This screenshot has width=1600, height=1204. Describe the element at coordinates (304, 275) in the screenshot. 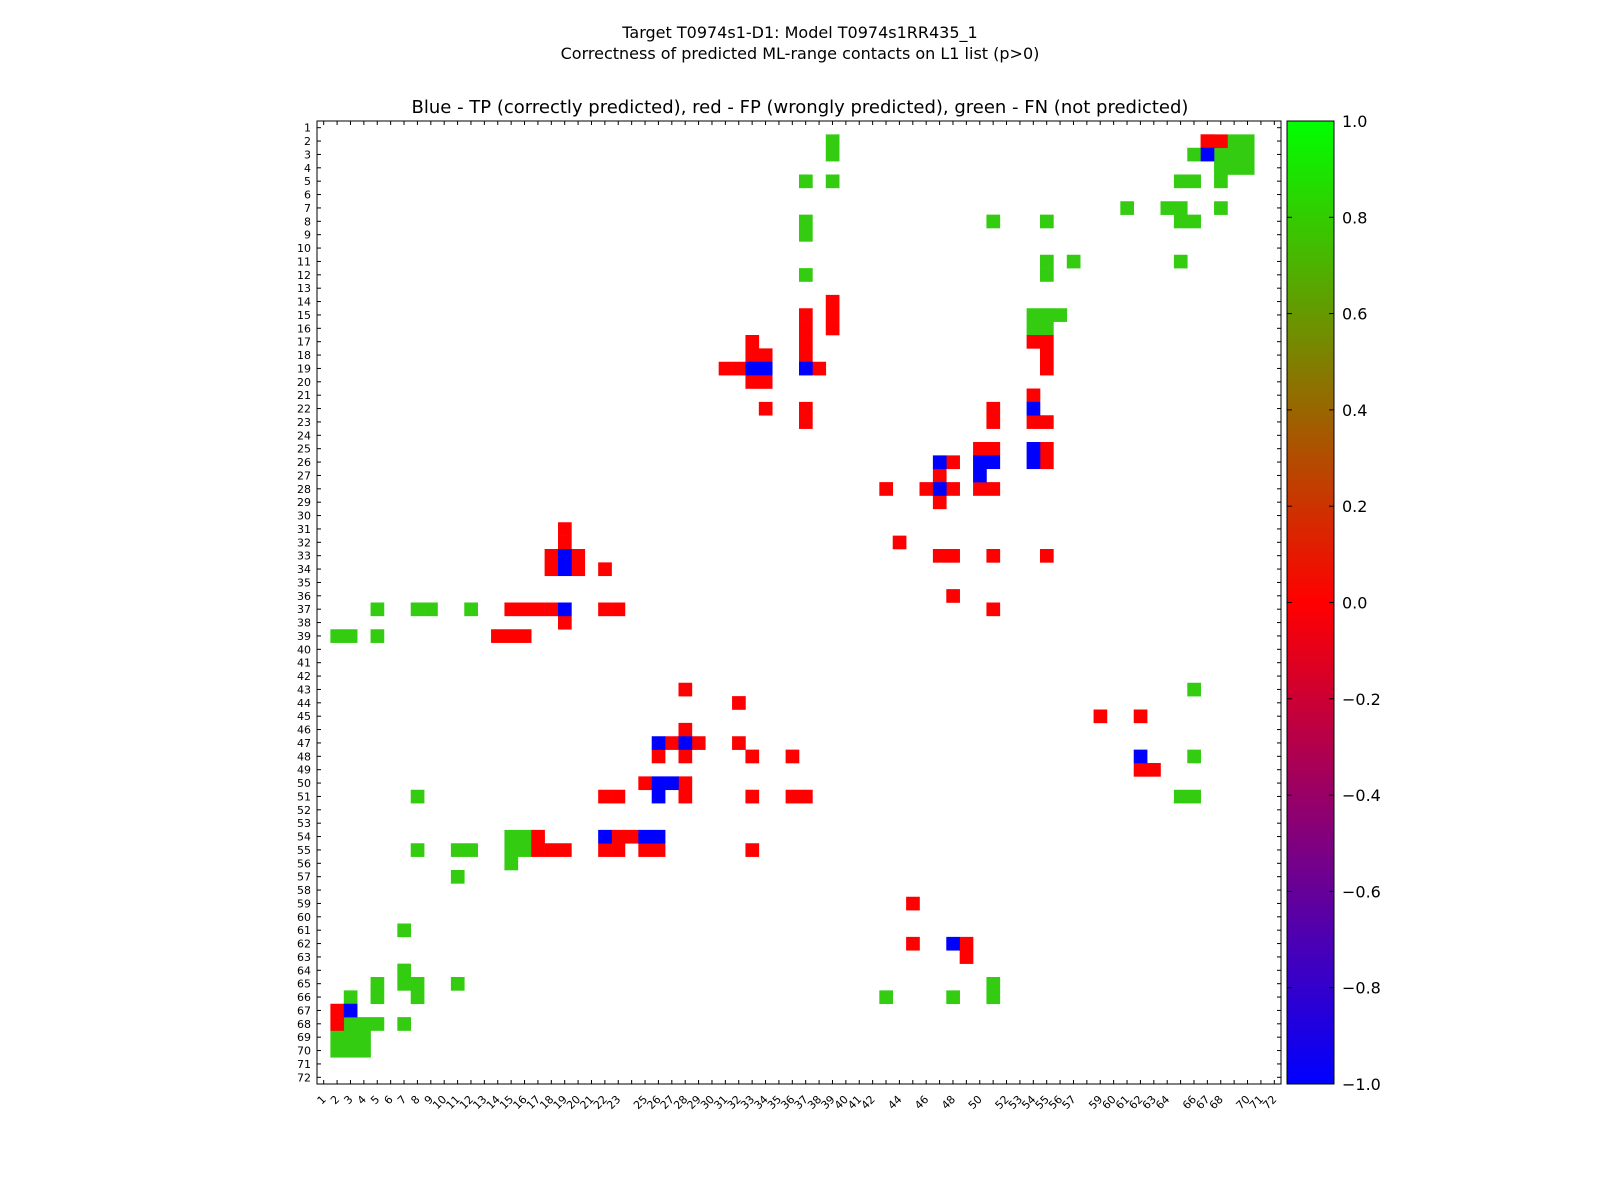

I see `y-tick-label-12: 12` at that location.